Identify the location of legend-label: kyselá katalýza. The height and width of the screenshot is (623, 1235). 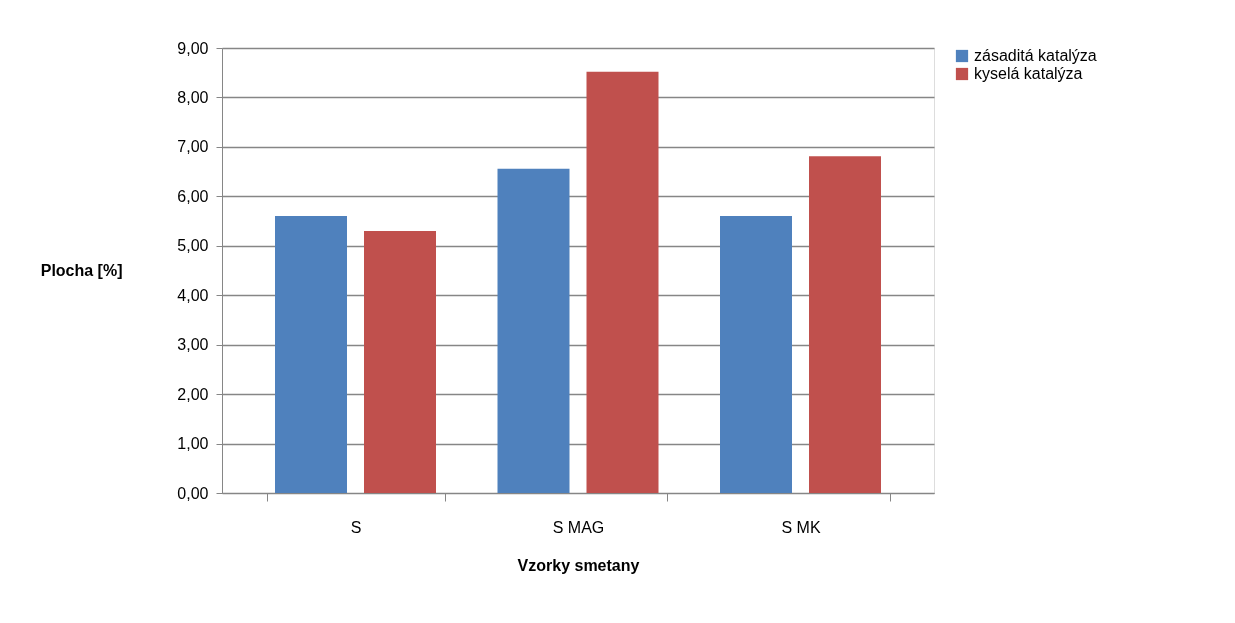
(1028, 73).